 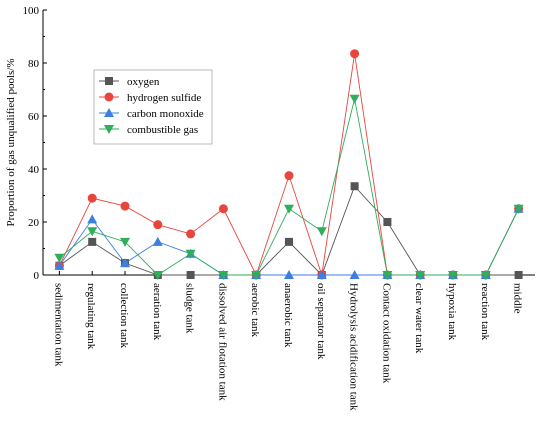 What do you see at coordinates (157, 312) in the screenshot?
I see `x-tick-label: aeration tank` at bounding box center [157, 312].